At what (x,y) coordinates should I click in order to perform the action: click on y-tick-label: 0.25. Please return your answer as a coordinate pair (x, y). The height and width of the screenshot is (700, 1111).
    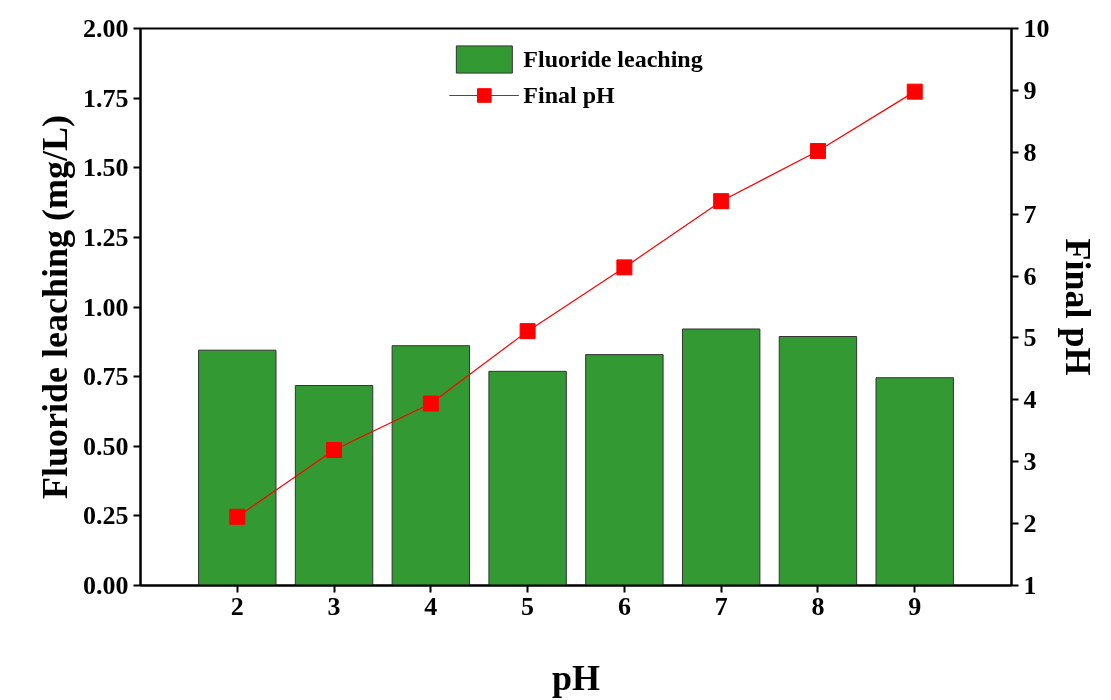
    Looking at the image, I should click on (106, 516).